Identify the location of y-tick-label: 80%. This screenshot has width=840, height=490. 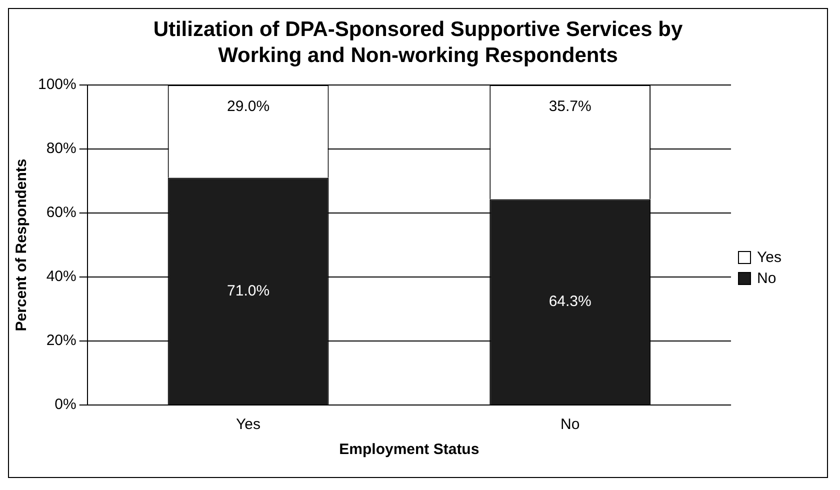
(61, 149).